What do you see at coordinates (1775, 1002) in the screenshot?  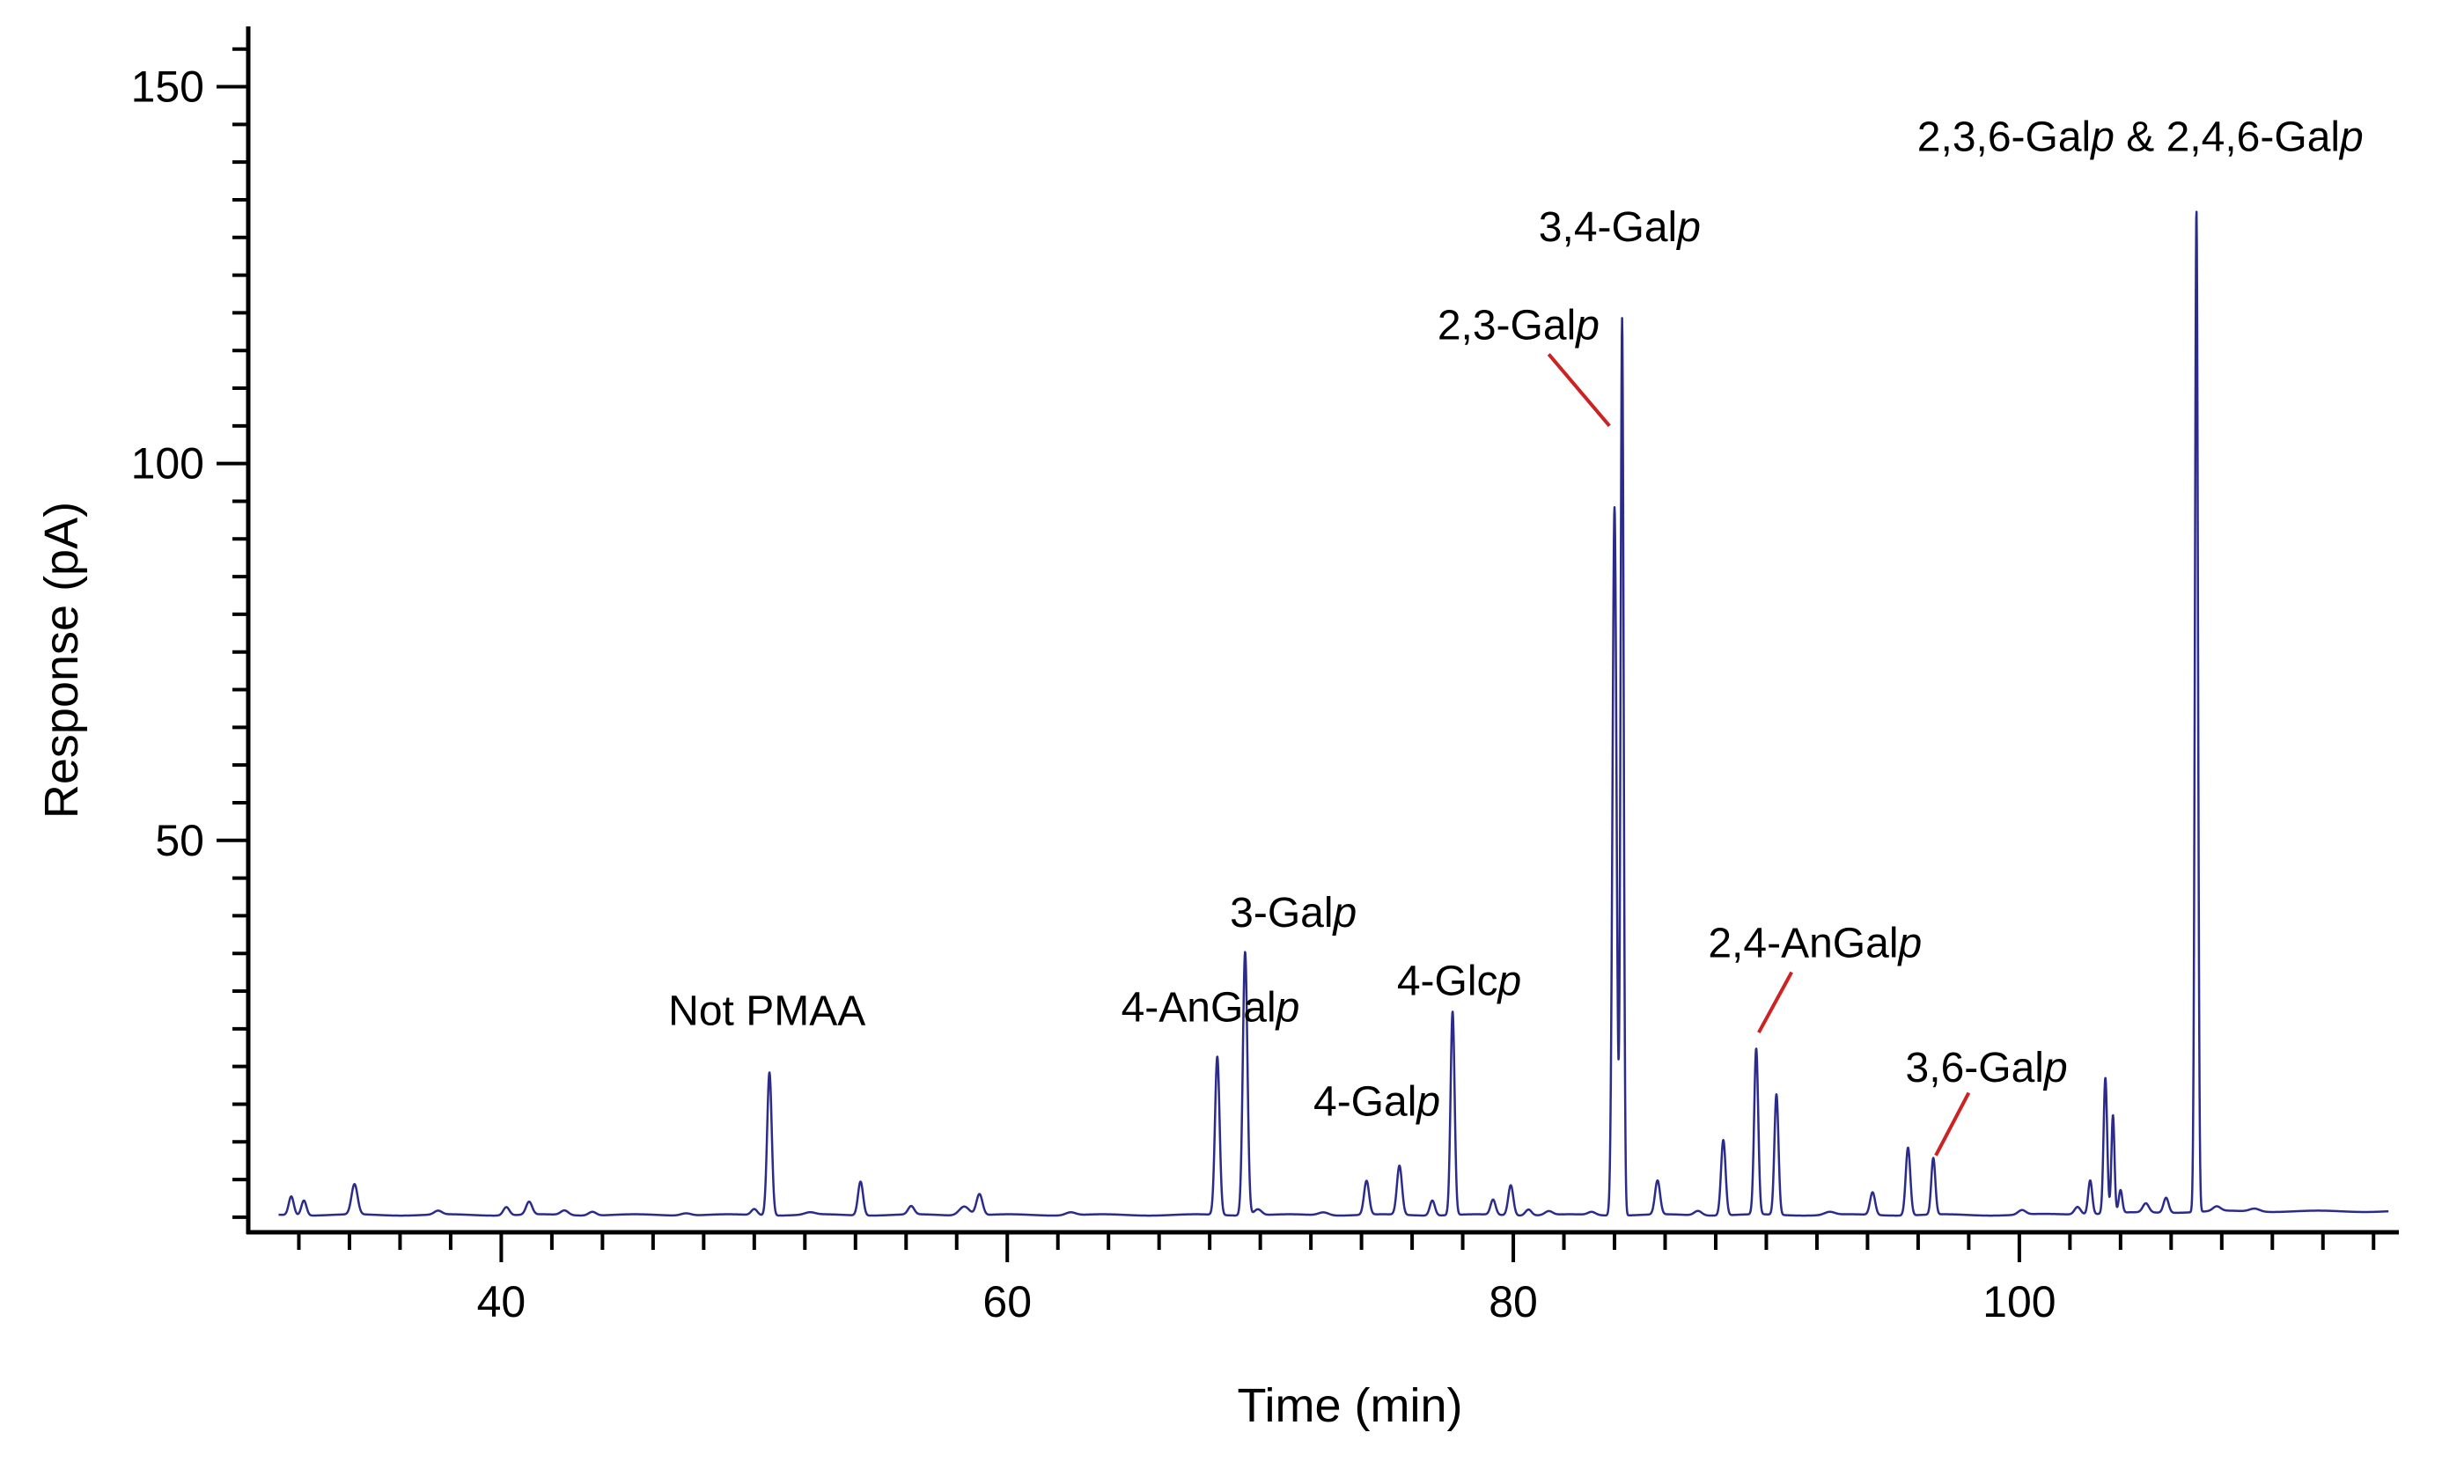 I see `leader-line-2-4-angalp` at bounding box center [1775, 1002].